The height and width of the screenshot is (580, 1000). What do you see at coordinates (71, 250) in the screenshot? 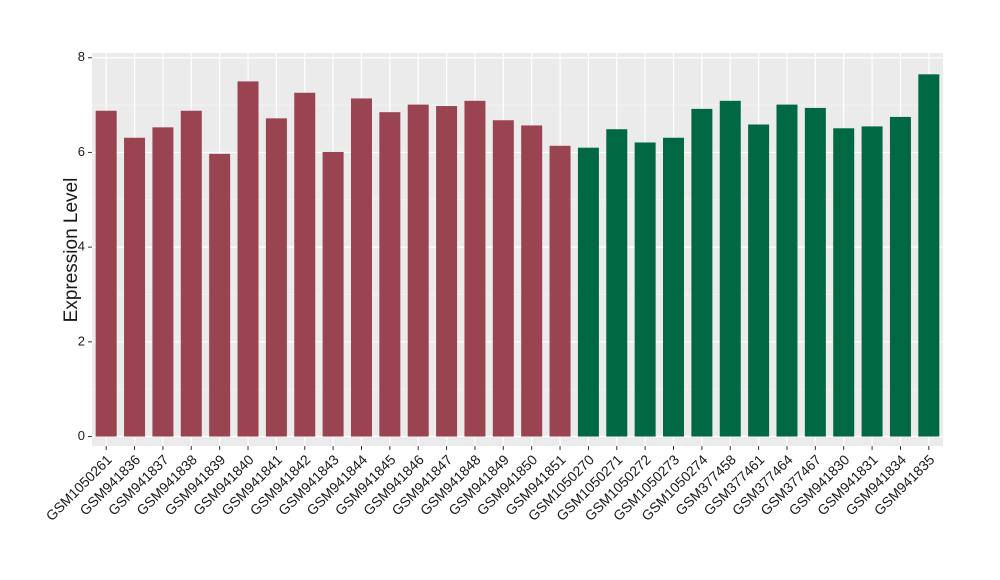
I see `y-axis-title: Expression Level` at bounding box center [71, 250].